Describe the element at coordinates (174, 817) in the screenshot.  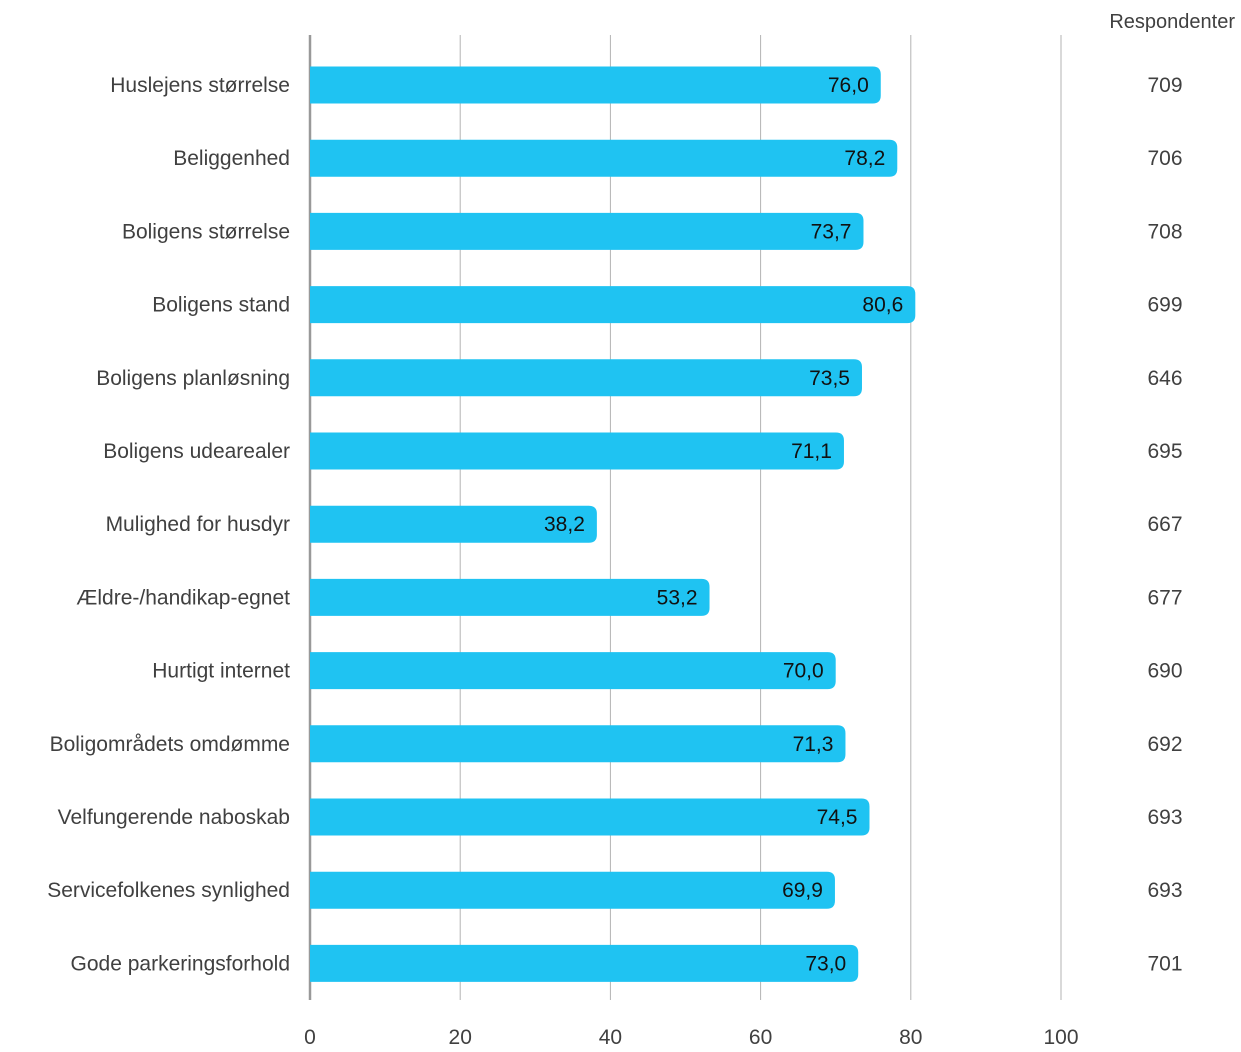
I see `category-label: Velfungerende naboskab` at that location.